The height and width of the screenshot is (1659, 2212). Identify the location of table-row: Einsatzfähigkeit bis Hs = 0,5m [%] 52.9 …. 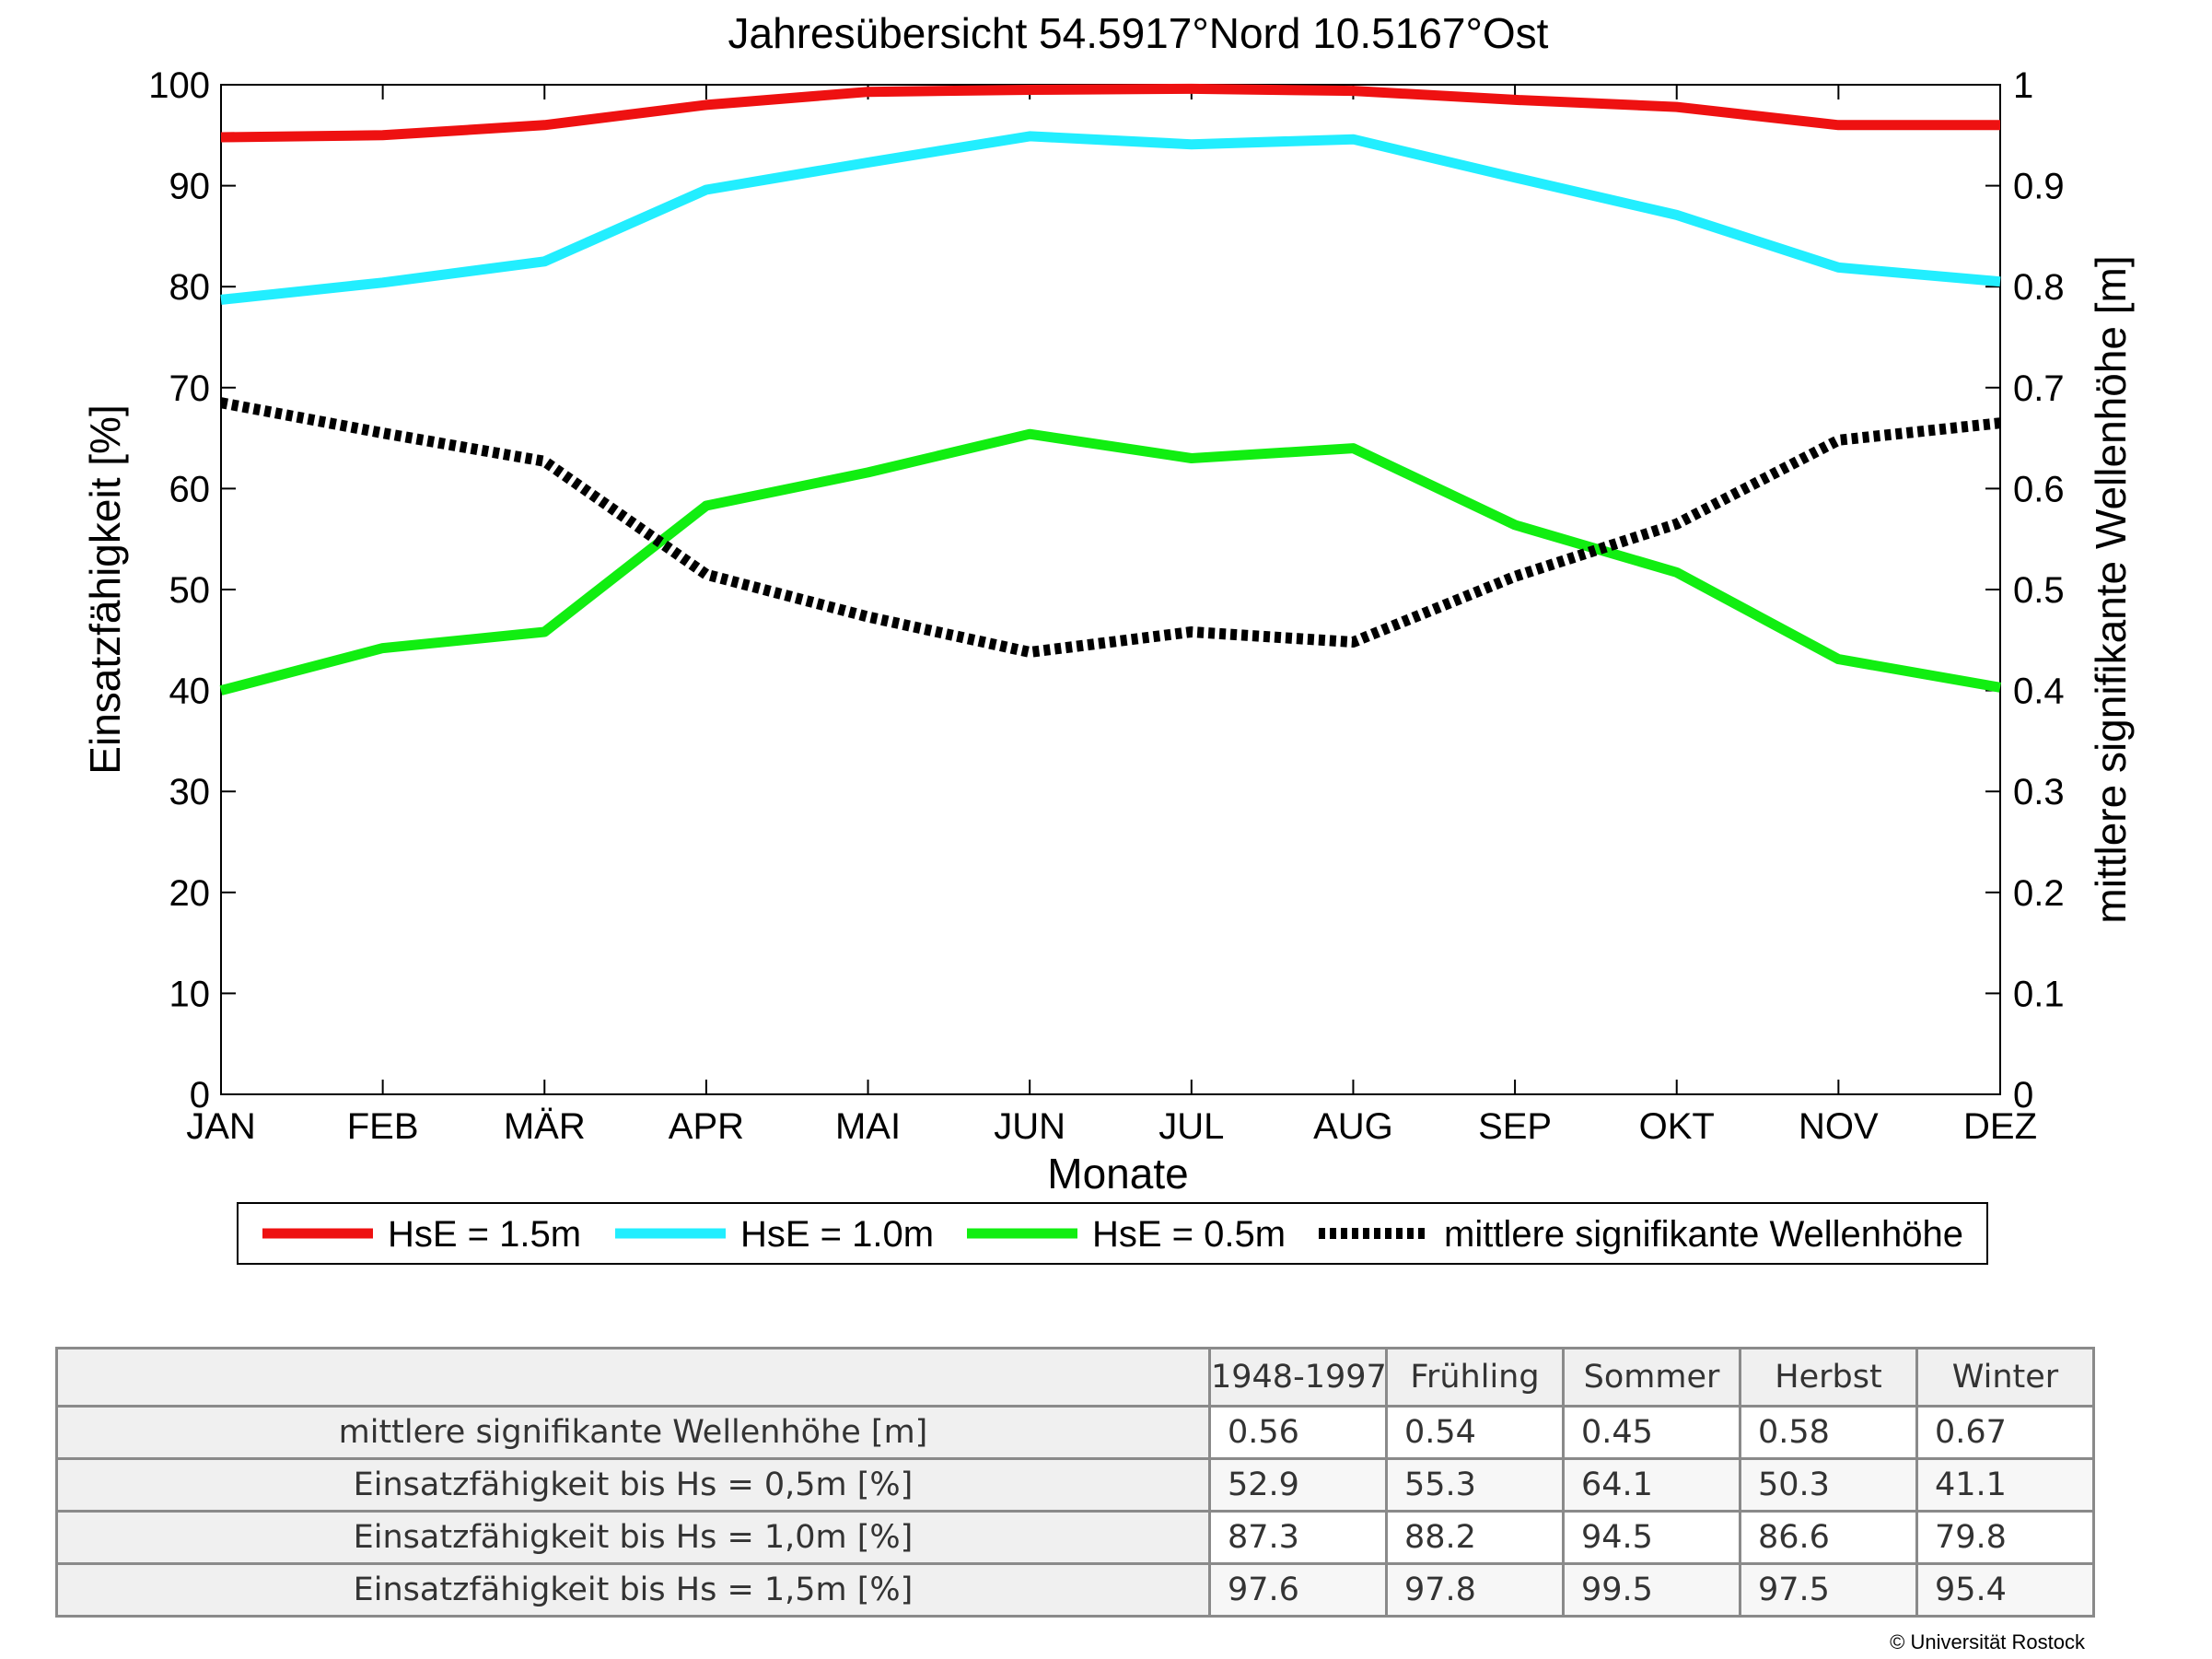
(1075, 1485).